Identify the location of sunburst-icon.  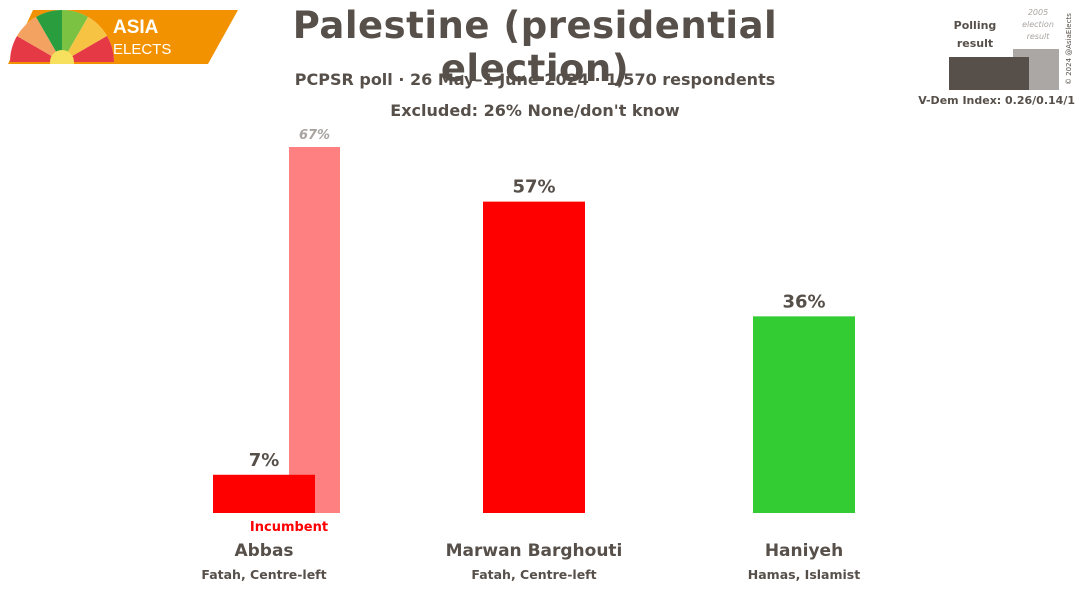
(62, 37).